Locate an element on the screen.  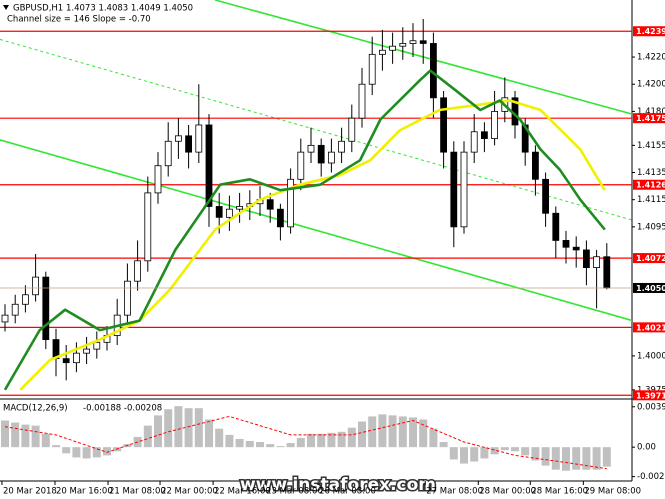
x-tick-label: 20 Mar 2018 is located at coordinates (30, 492).